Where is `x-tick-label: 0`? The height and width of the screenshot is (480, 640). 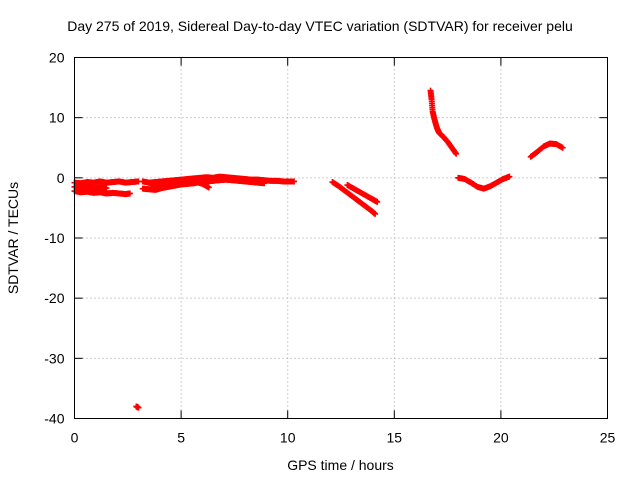
x-tick-label: 0 is located at coordinates (75, 438).